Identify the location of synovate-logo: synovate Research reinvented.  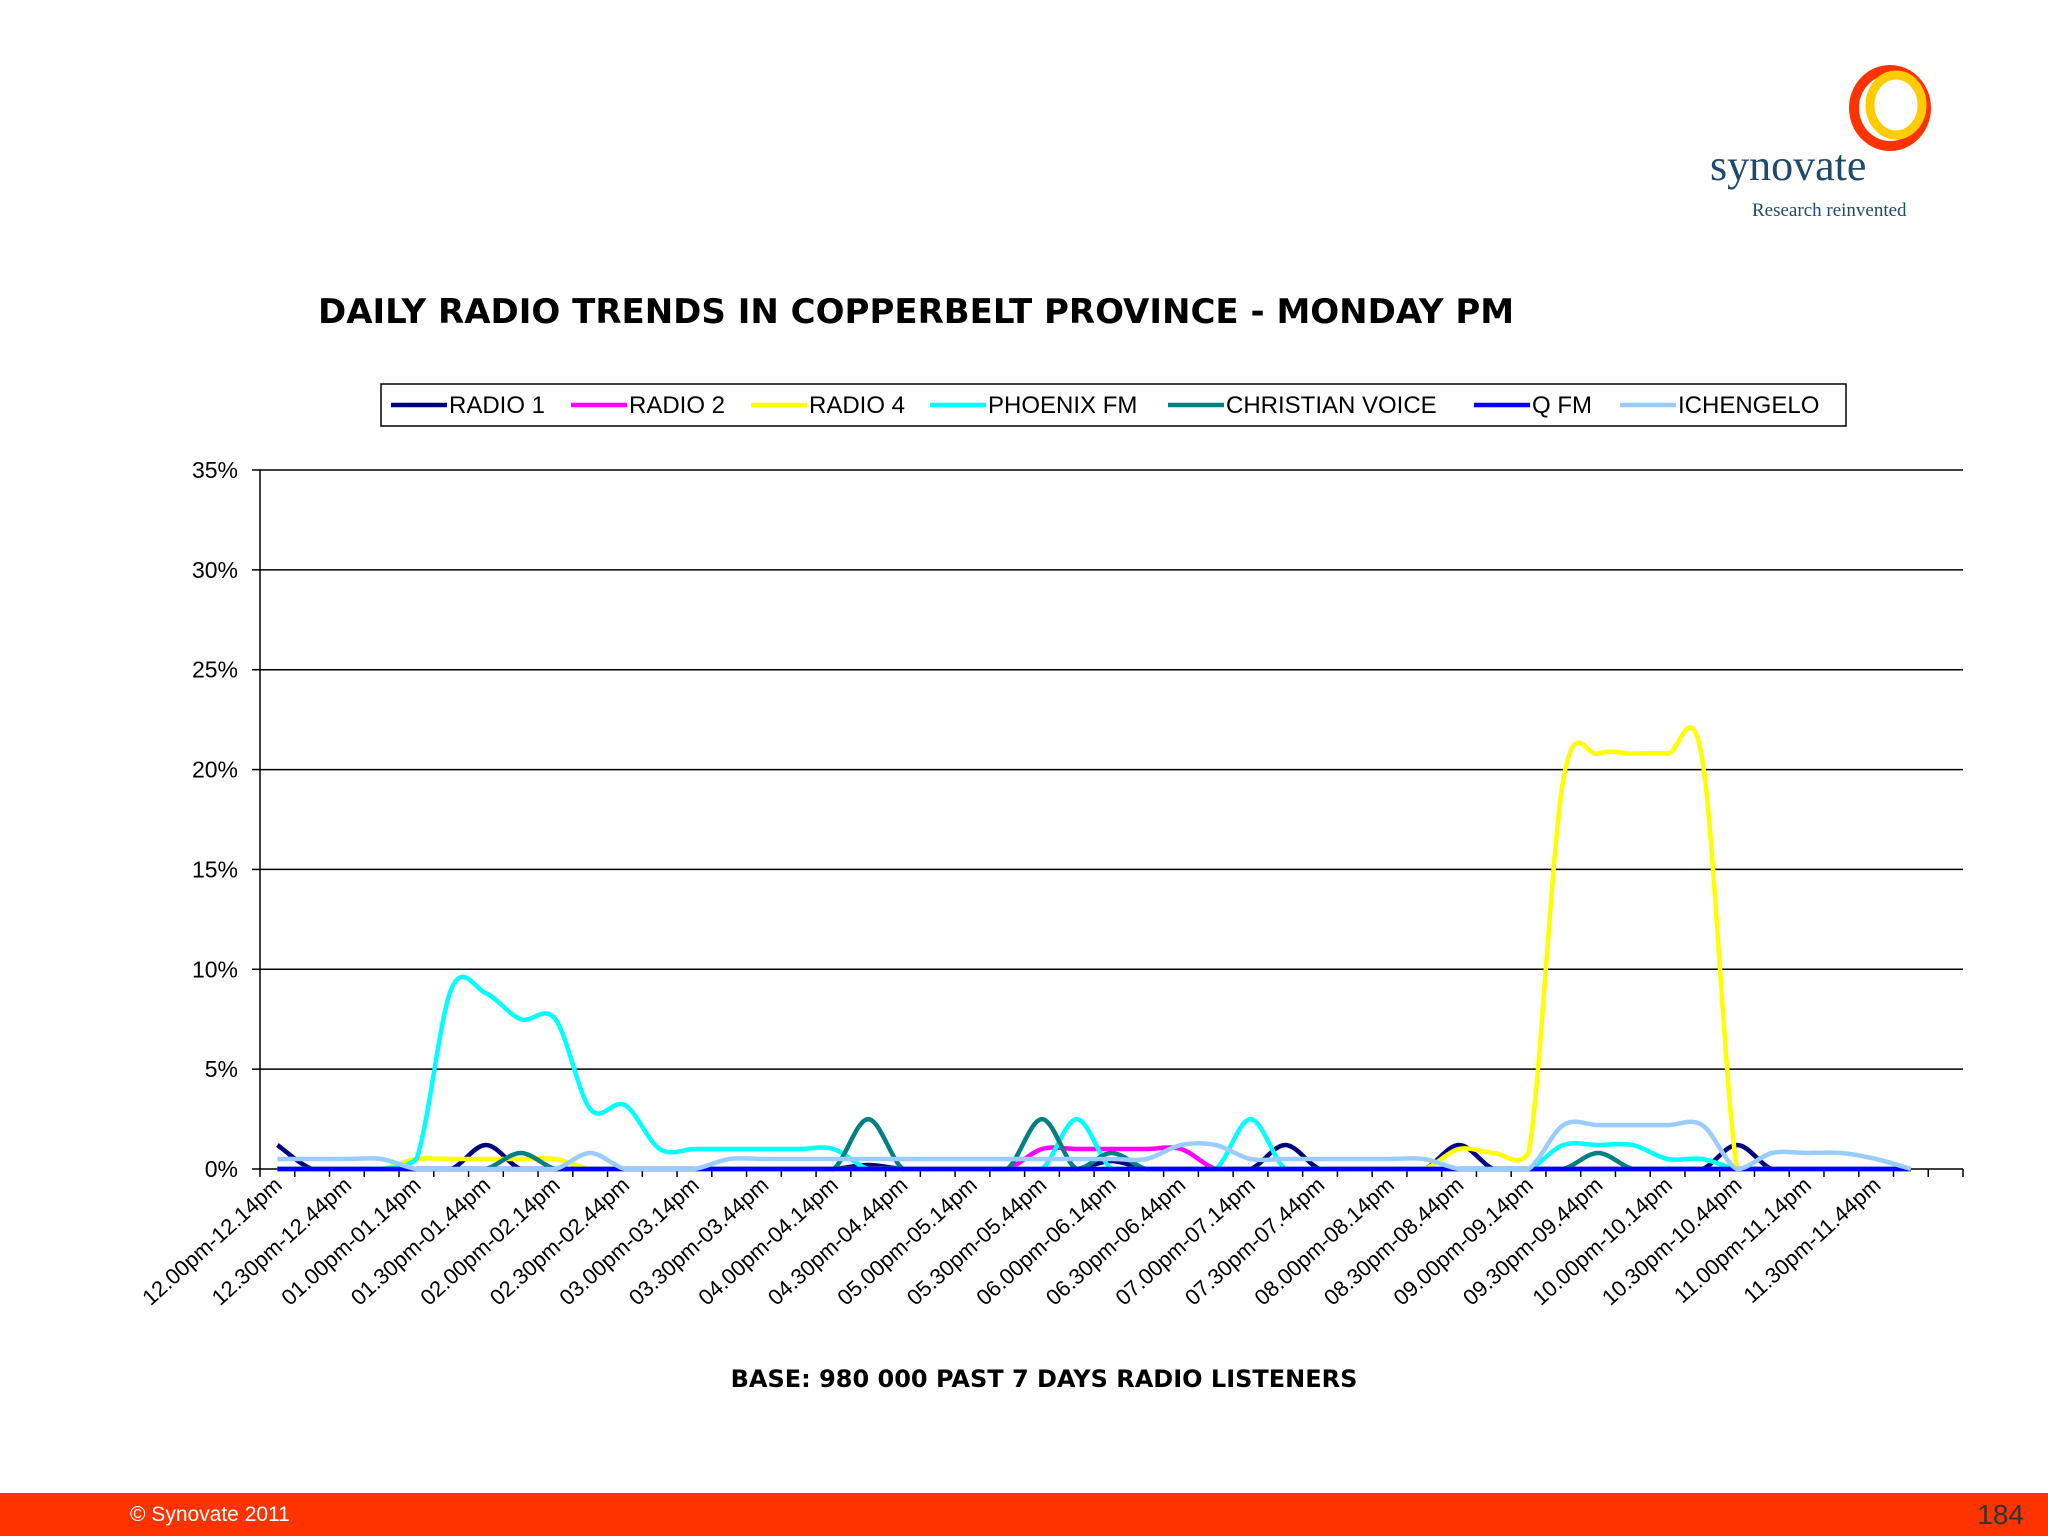
(1820, 145).